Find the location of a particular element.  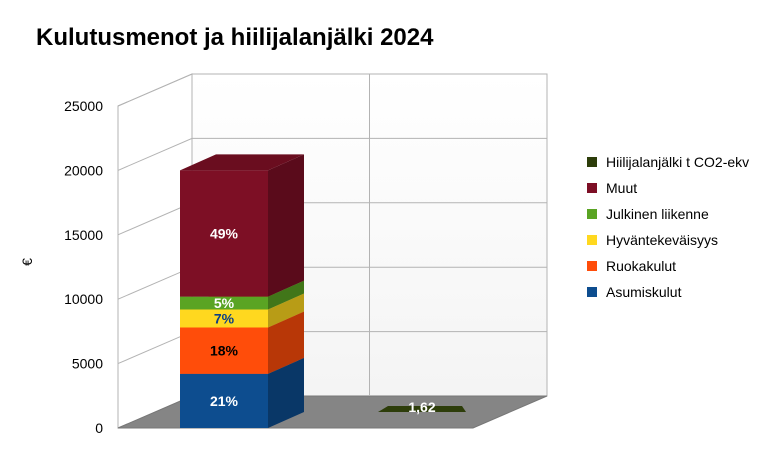

y-tick-label: 15000 is located at coordinates (83, 235).